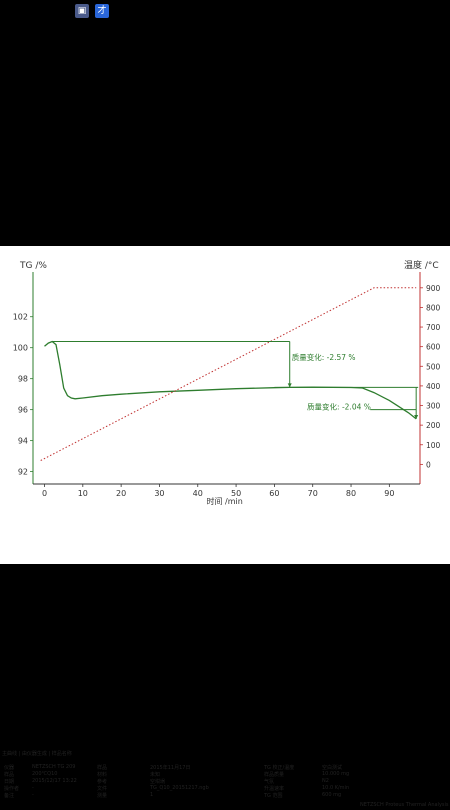  Describe the element at coordinates (20, 348) in the screenshot. I see `left-tick-label: 100` at that location.